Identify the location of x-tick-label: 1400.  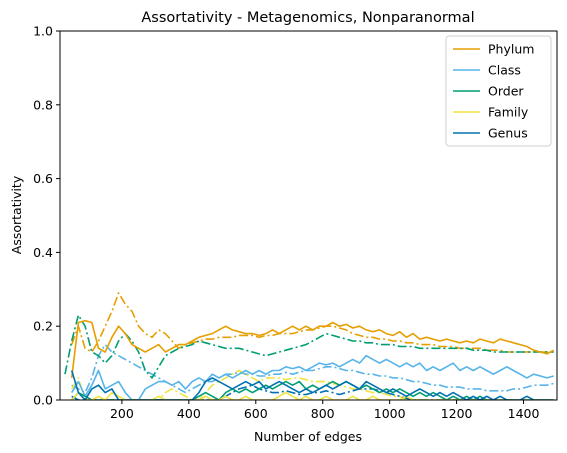
(524, 413).